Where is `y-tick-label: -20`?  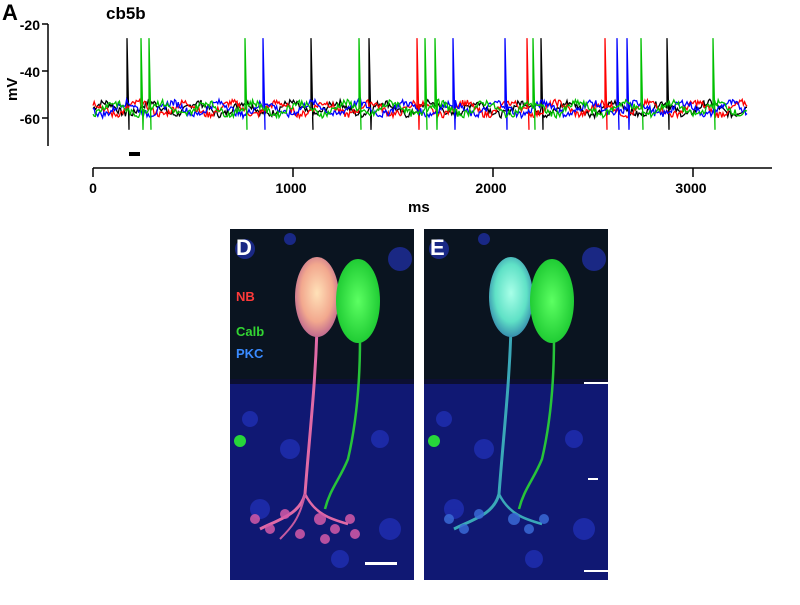
y-tick-label: -20 is located at coordinates (29, 25).